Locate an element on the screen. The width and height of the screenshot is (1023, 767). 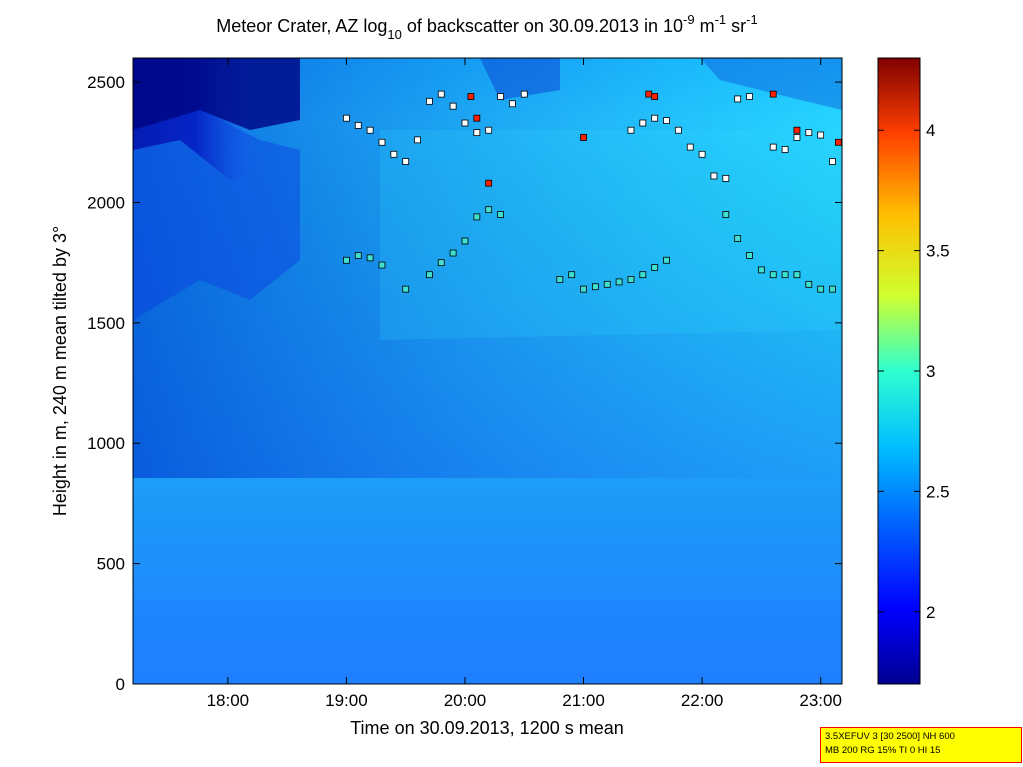
marker-series-high-values is located at coordinates (654, 138).